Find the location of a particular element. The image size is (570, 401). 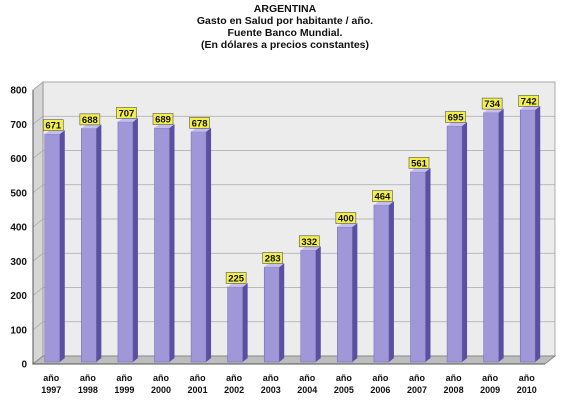

x-tick-label: 2001 is located at coordinates (198, 390).